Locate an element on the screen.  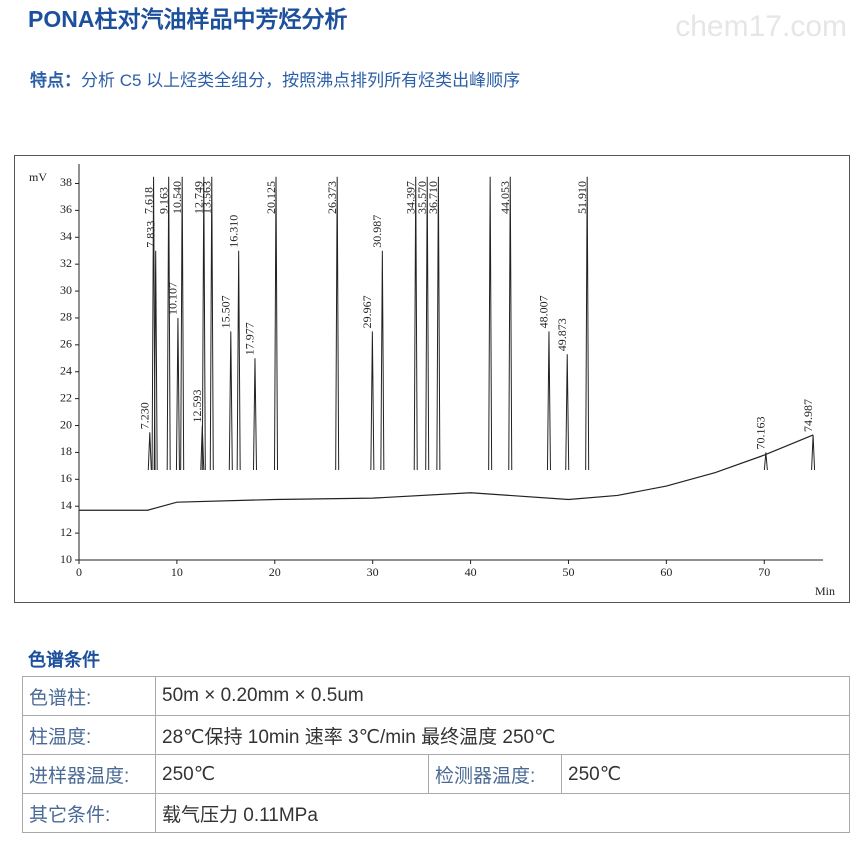
y-tick-label: 20 is located at coordinates (66, 424).